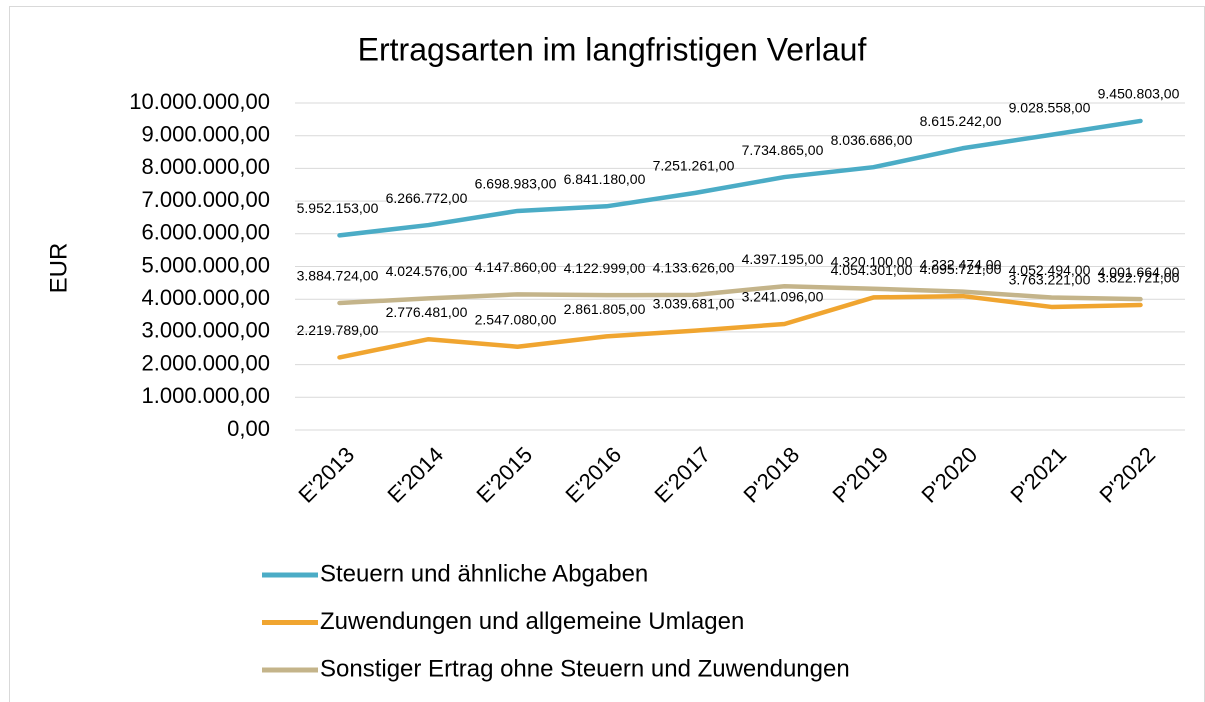  Describe the element at coordinates (206, 395) in the screenshot. I see `y-tick-label: 1.000.000,00` at that location.